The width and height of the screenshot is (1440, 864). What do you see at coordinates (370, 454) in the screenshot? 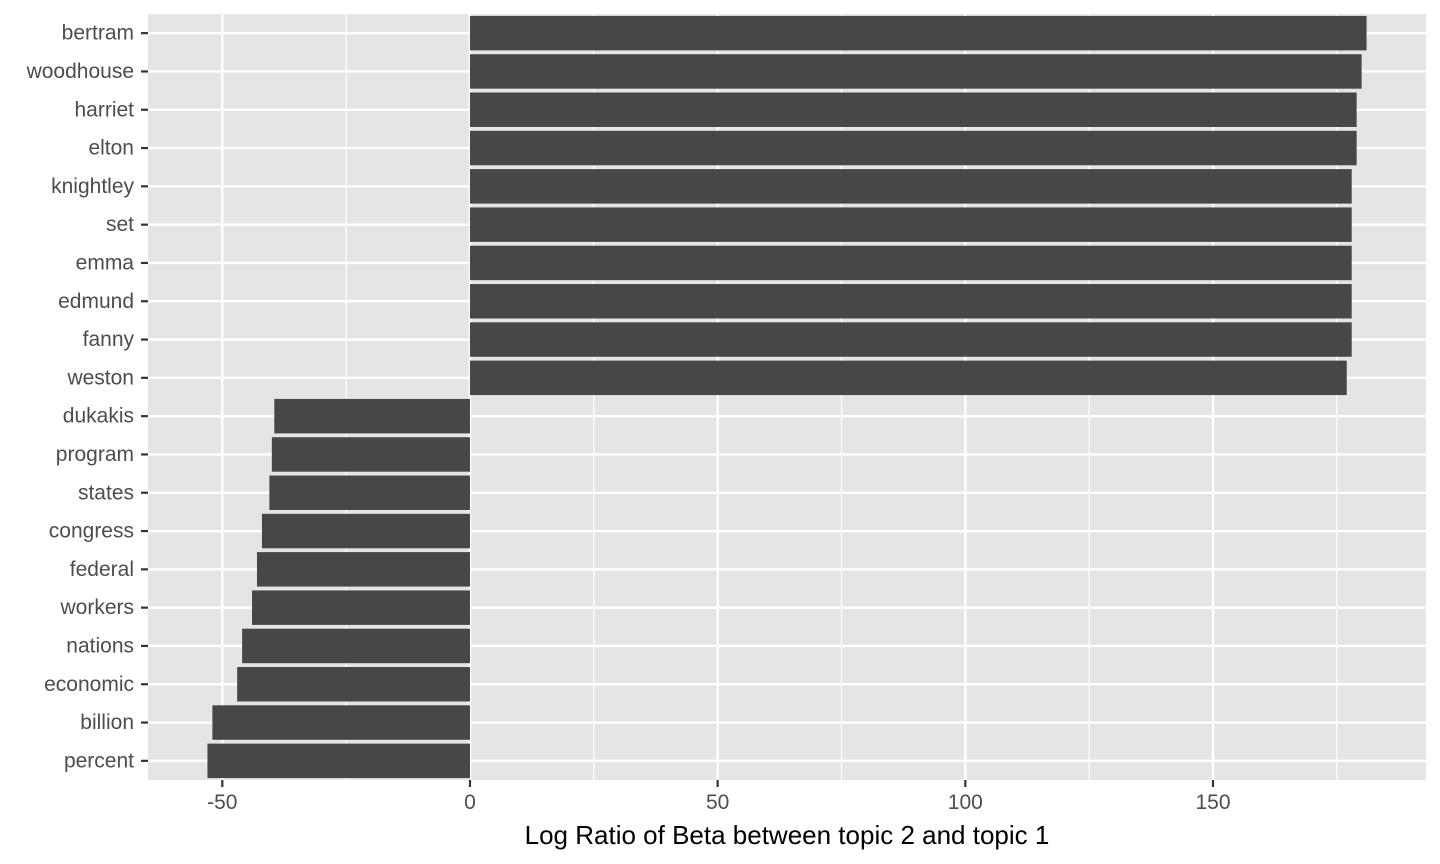
I see `bar-program` at bounding box center [370, 454].